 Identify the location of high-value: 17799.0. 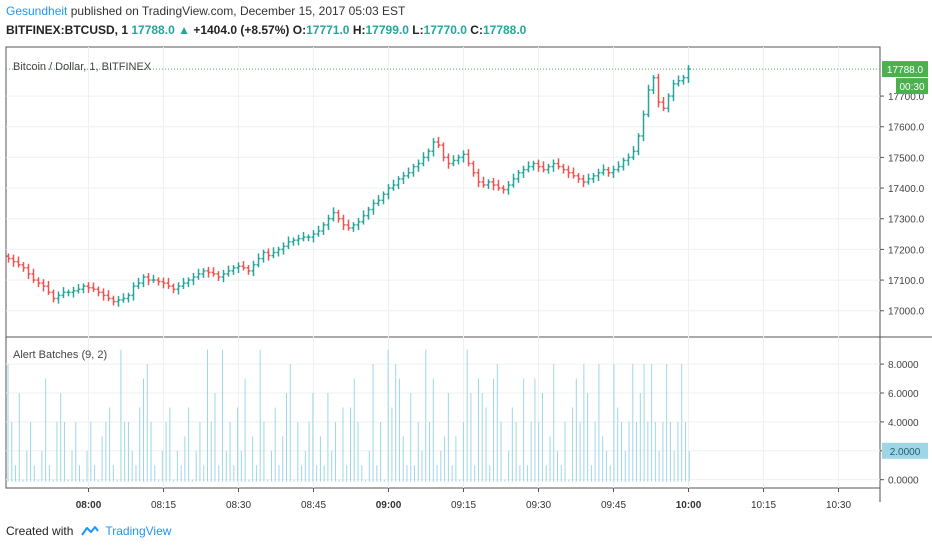
(387, 30).